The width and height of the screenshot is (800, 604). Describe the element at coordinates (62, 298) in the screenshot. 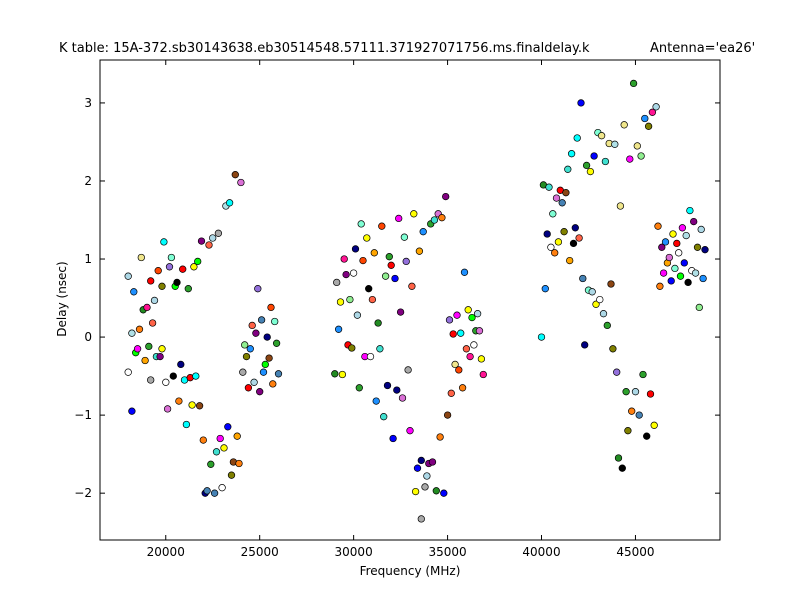

I see `y-axis-label: Delay (nsec)` at that location.